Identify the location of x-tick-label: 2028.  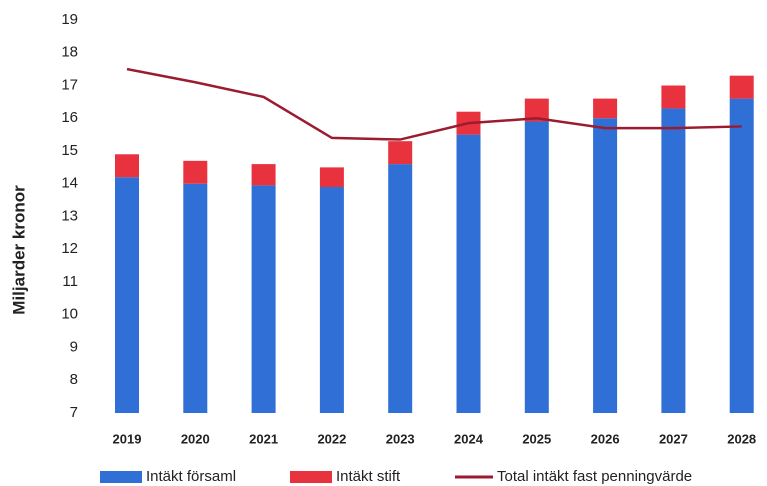
(741, 438).